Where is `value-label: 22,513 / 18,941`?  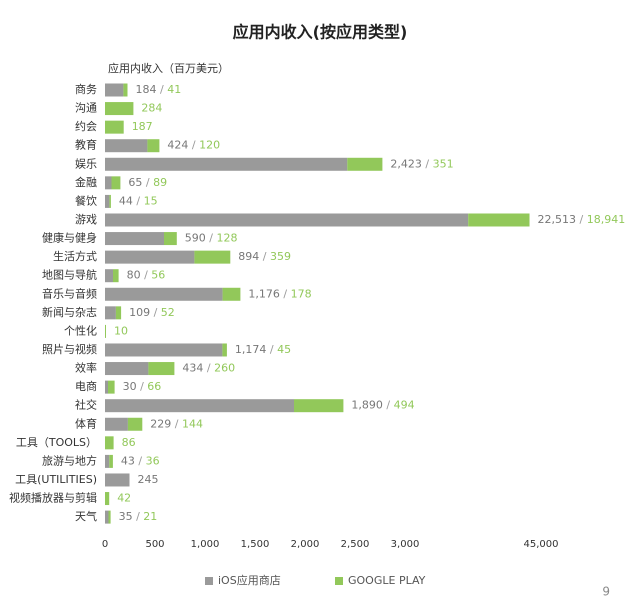 value-label: 22,513 / 18,941 is located at coordinates (582, 219).